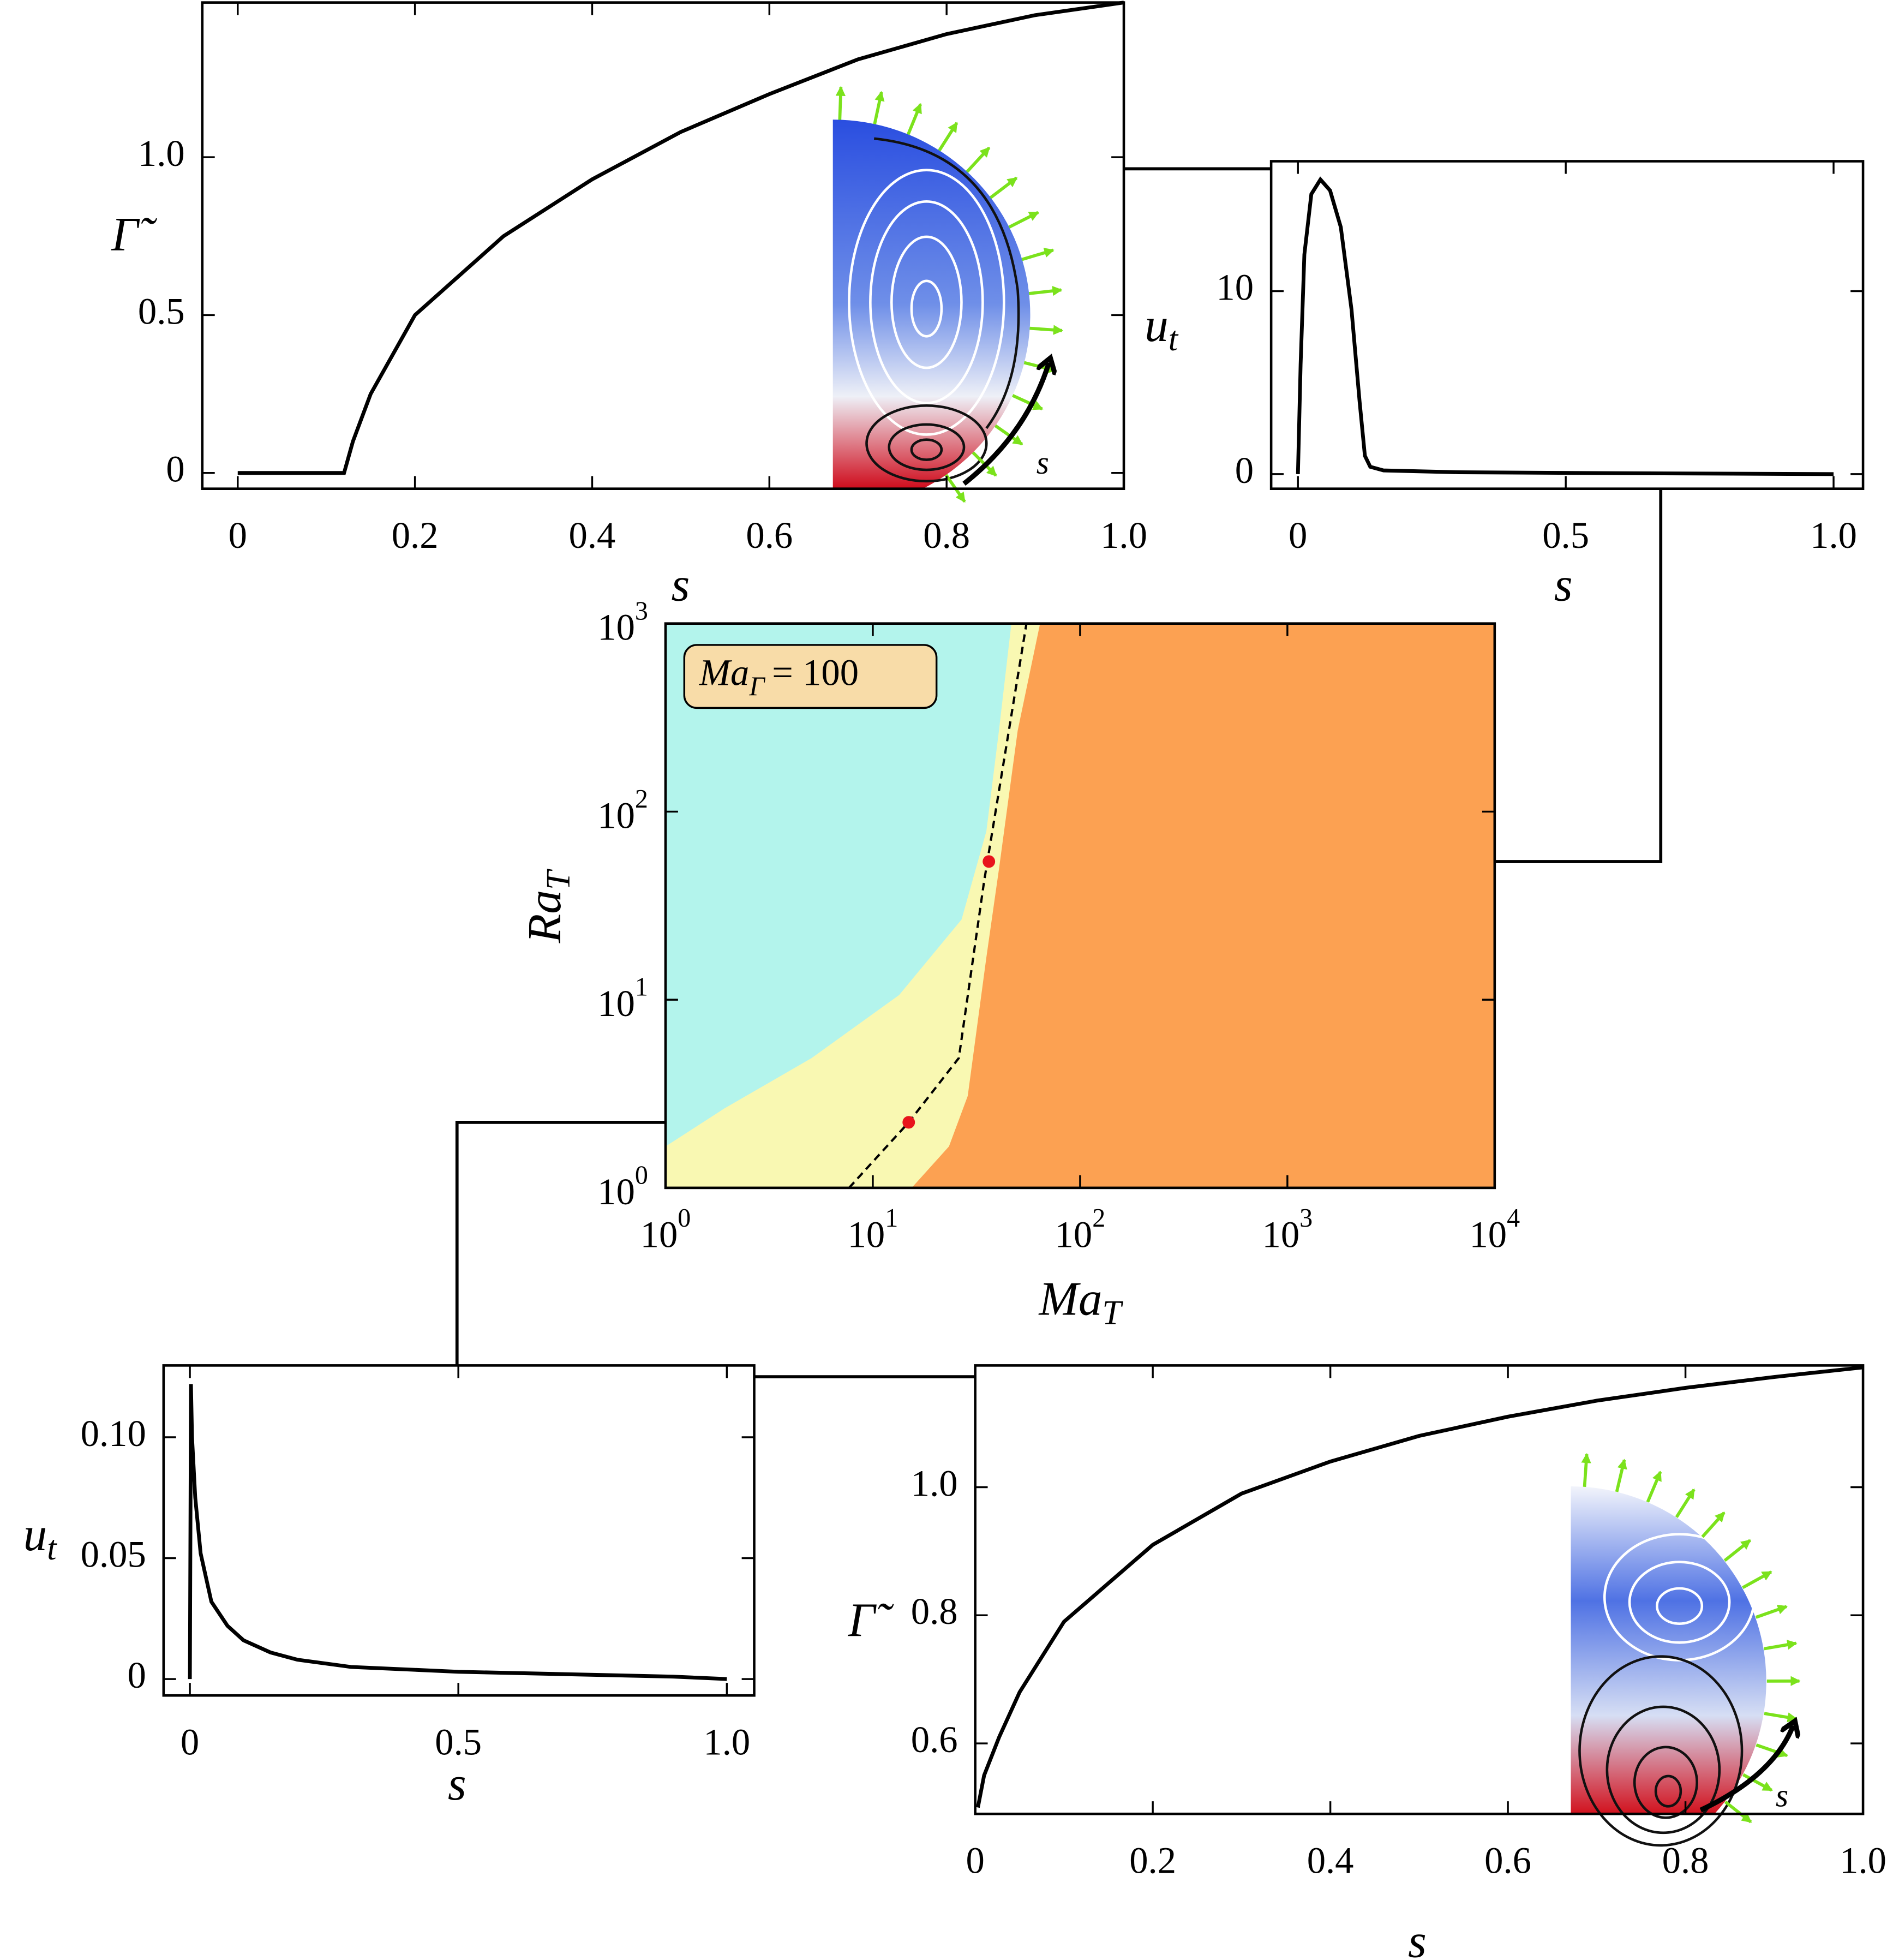  I want to click on y-tick-label: 10⁰, so click(622, 1186).